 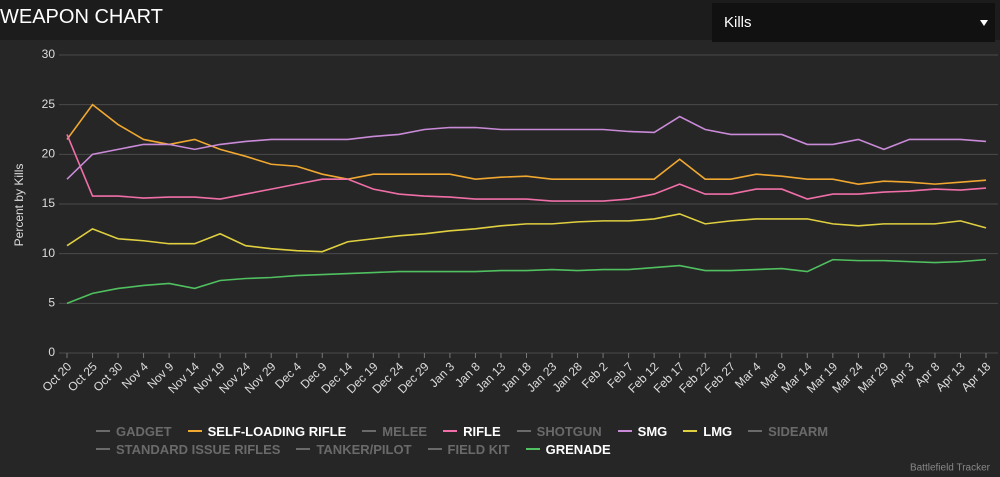 What do you see at coordinates (718, 431) in the screenshot?
I see `legend-label: LMG` at bounding box center [718, 431].